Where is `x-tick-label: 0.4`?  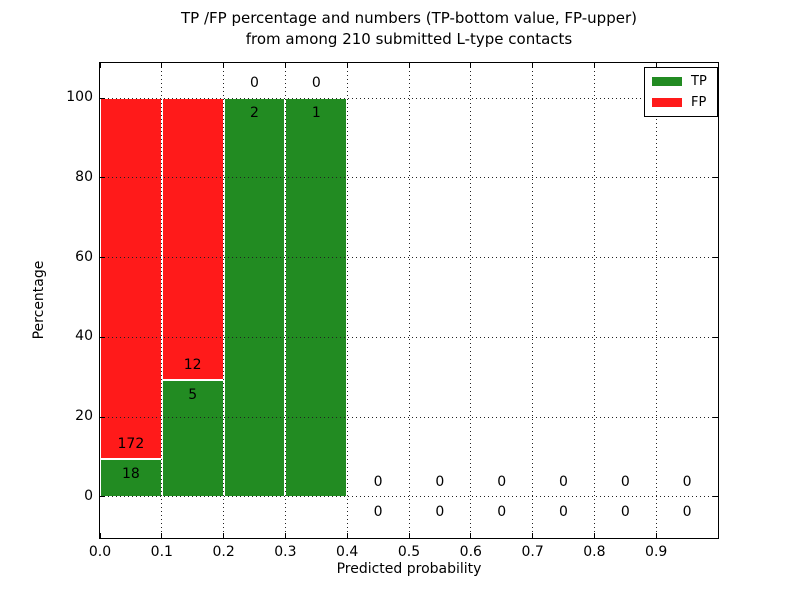
x-tick-label: 0.4 is located at coordinates (347, 552).